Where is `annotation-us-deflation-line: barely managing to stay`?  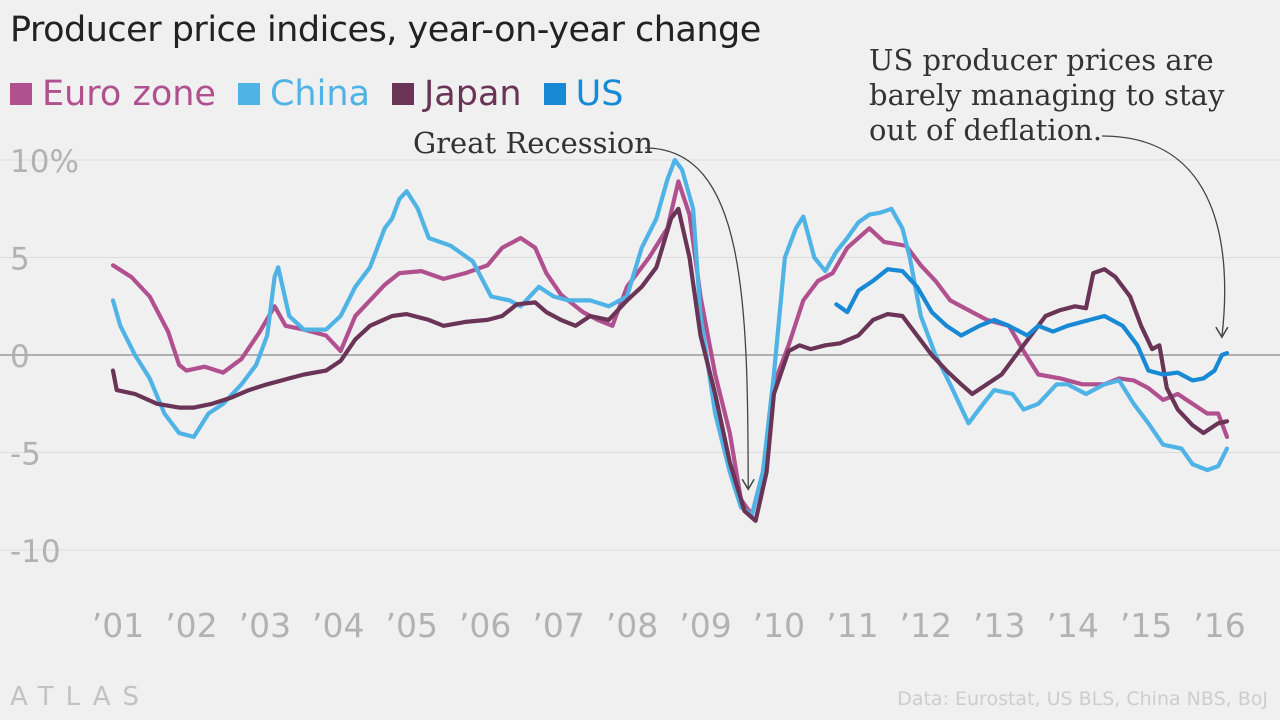
annotation-us-deflation-line: barely managing to stay is located at coordinates (1047, 95).